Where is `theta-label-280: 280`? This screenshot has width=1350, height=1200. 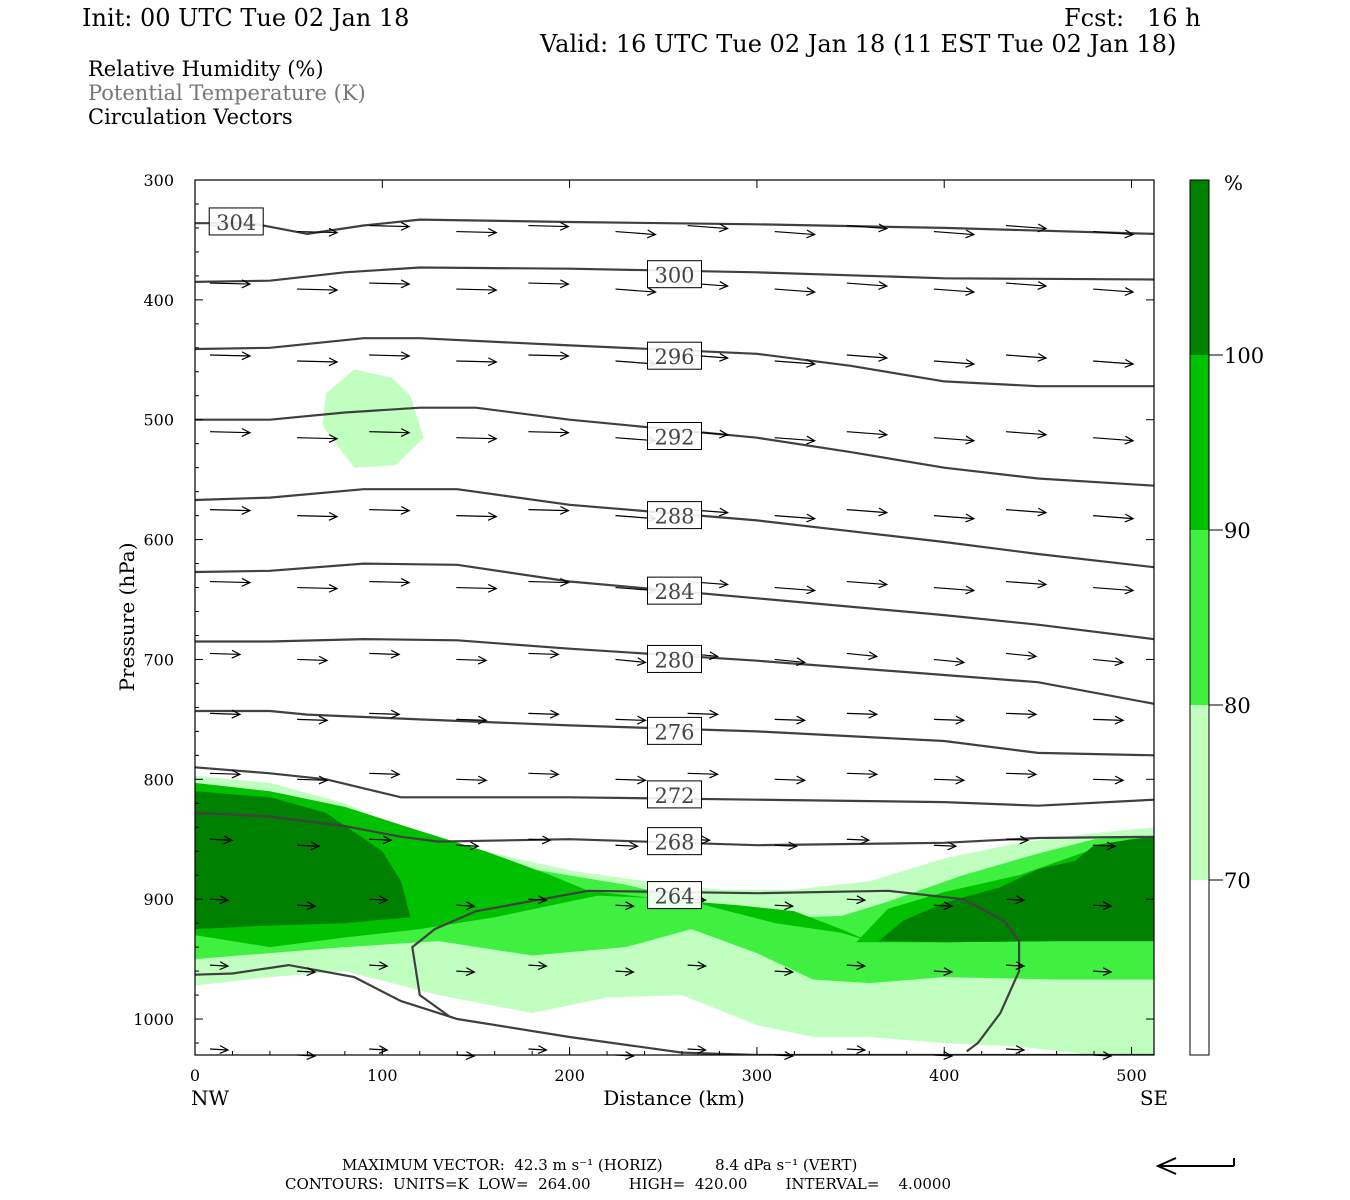
theta-label-280: 280 is located at coordinates (674, 658).